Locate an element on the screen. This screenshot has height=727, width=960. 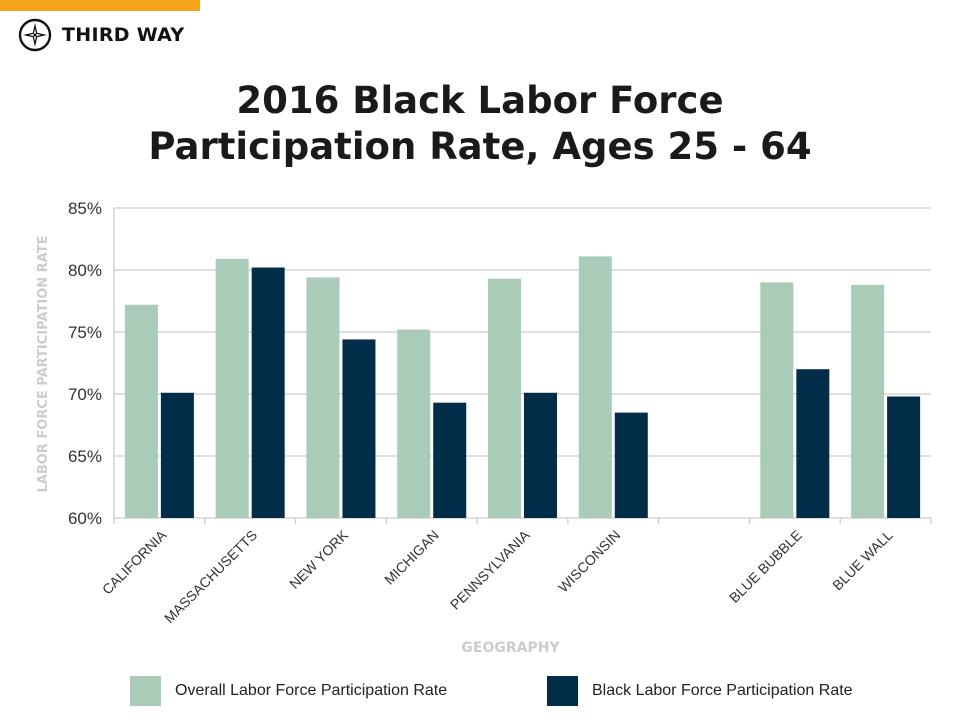
brand-header: THIRD WAY is located at coordinates (101, 35).